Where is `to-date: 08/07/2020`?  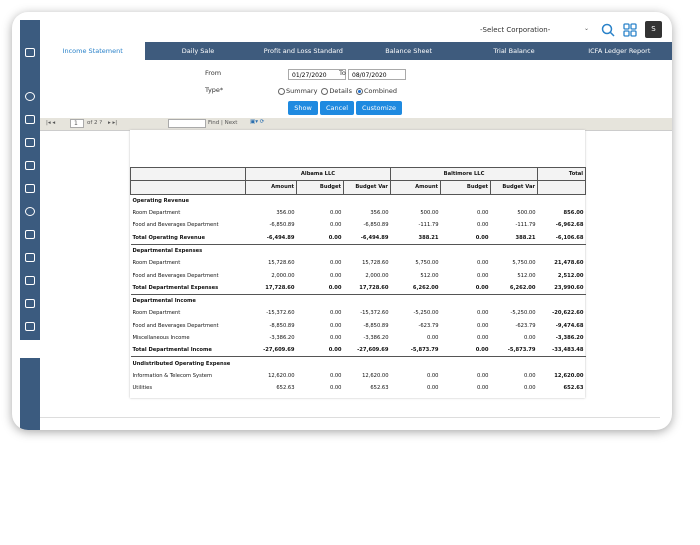
to-date: 08/07/2020 is located at coordinates (377, 74).